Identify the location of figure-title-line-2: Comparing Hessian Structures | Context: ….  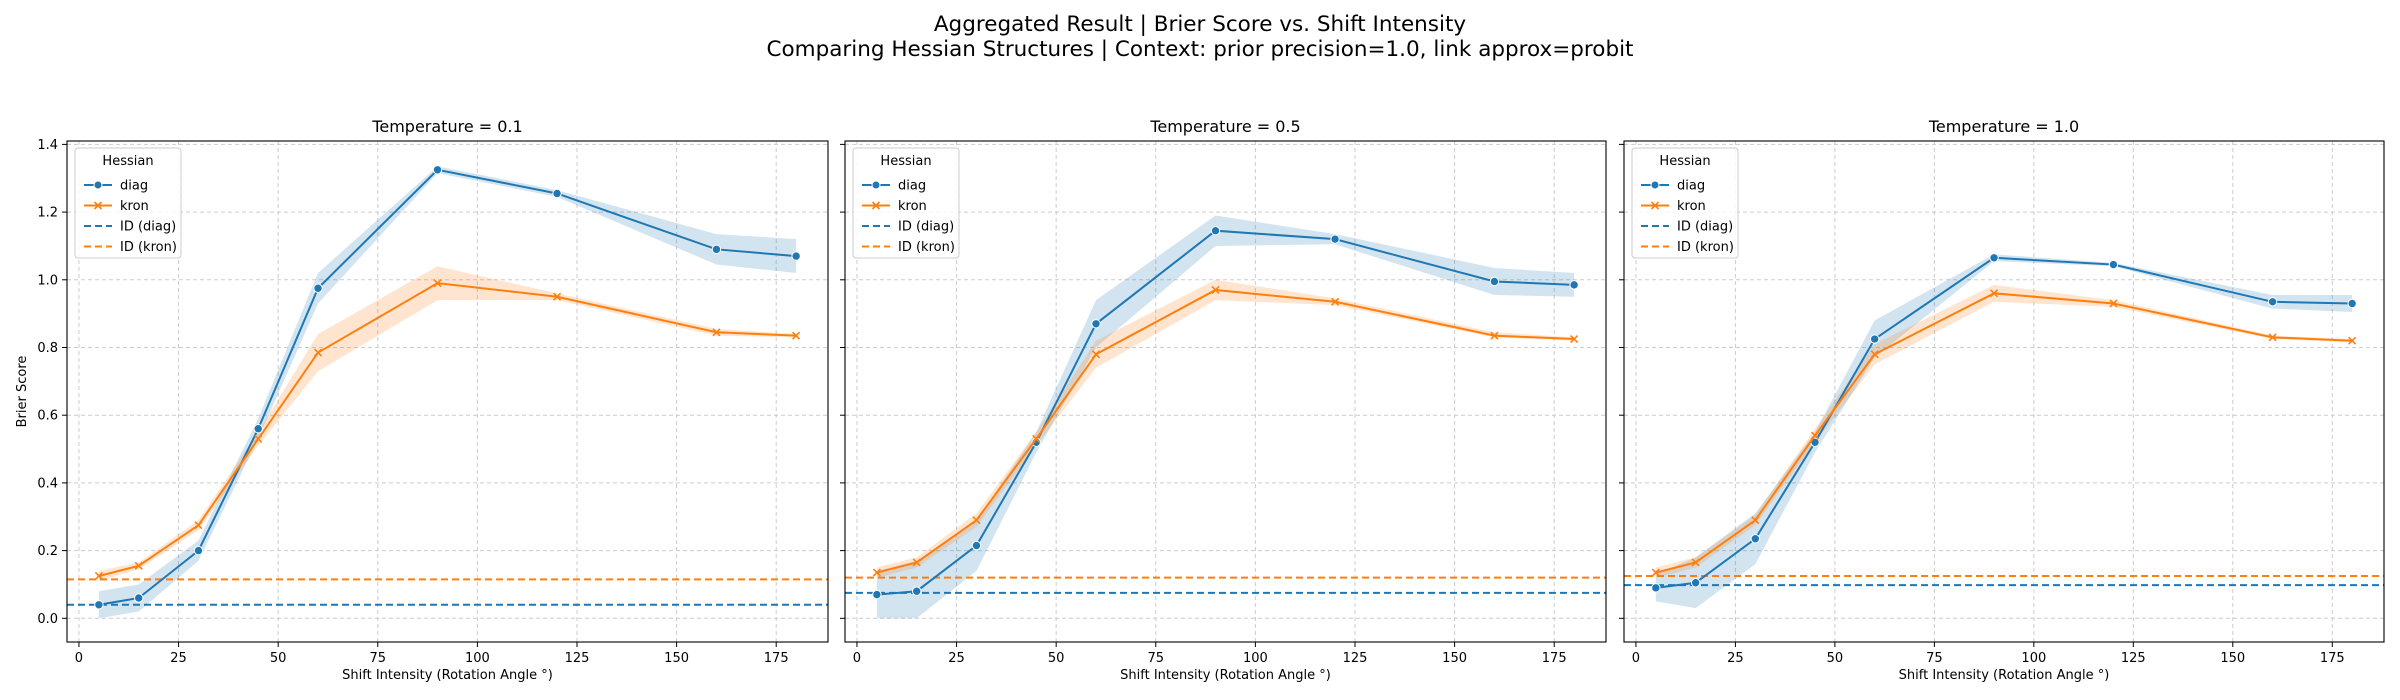
(1200, 49).